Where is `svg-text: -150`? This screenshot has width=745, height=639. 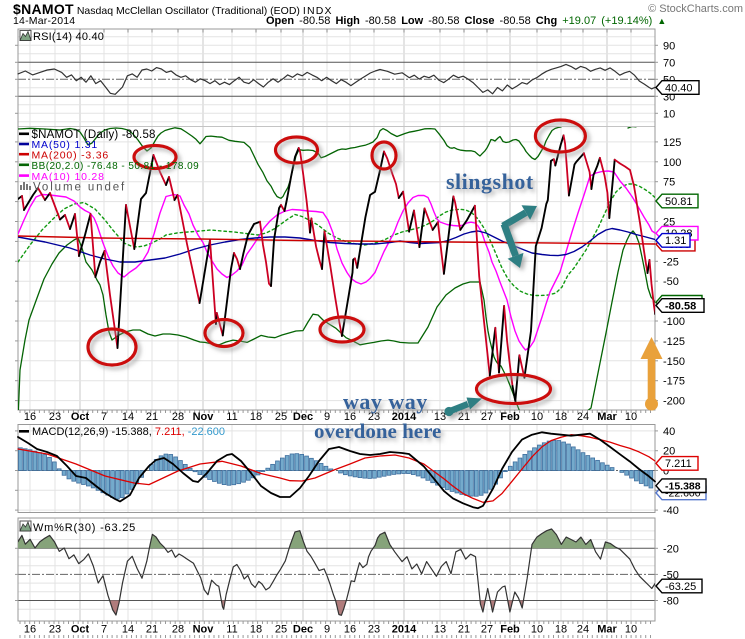 svg-text: -150 is located at coordinates (674, 362).